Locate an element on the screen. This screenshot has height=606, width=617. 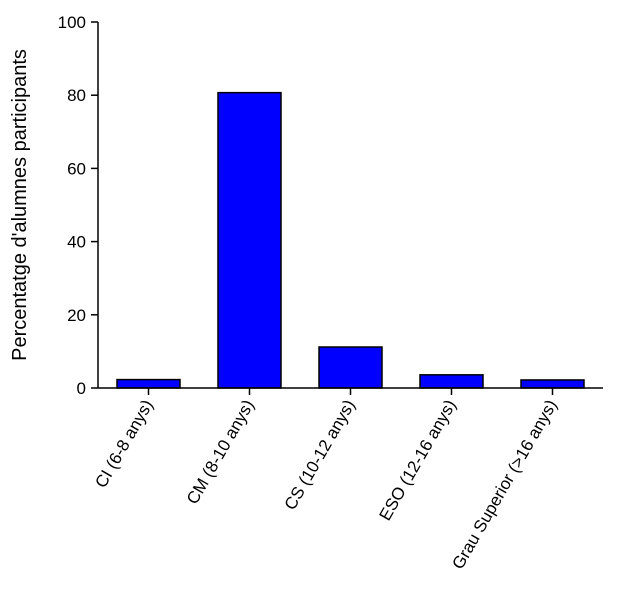
y-tick-label-1: 20 is located at coordinates (76, 315).